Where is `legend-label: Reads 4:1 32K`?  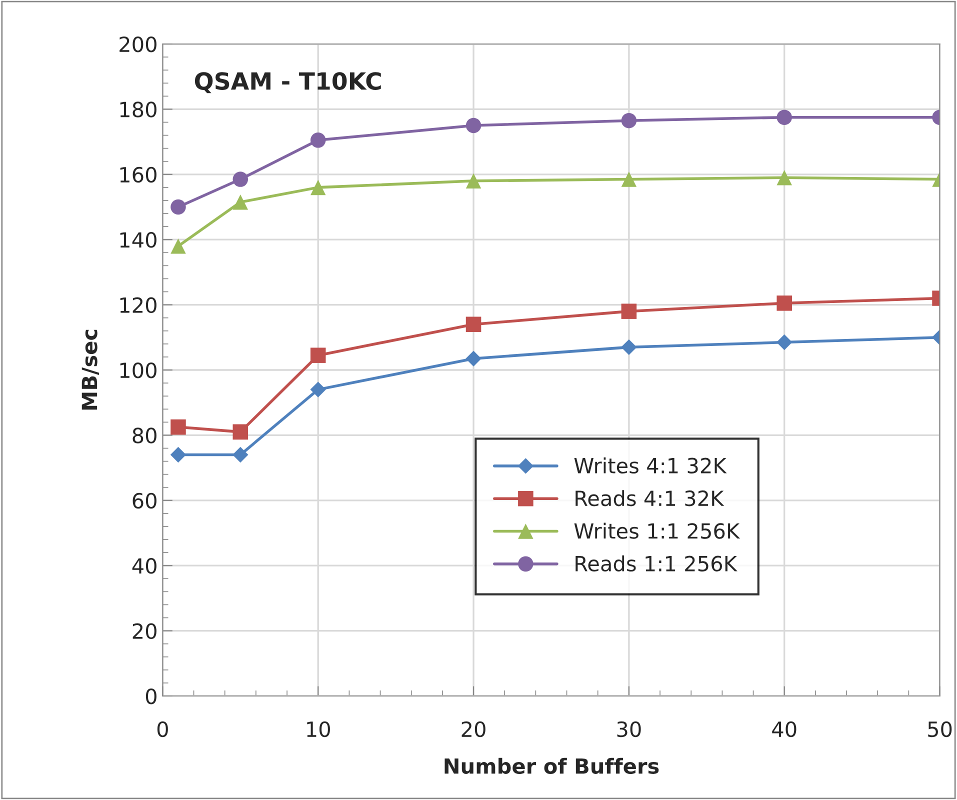
legend-label: Reads 4:1 32K is located at coordinates (650, 498).